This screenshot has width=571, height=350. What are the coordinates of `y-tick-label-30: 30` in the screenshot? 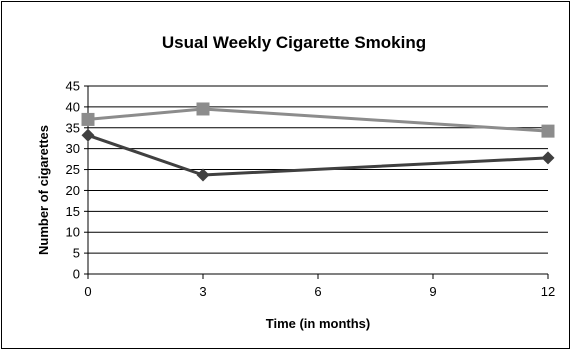 It's located at (73, 148).